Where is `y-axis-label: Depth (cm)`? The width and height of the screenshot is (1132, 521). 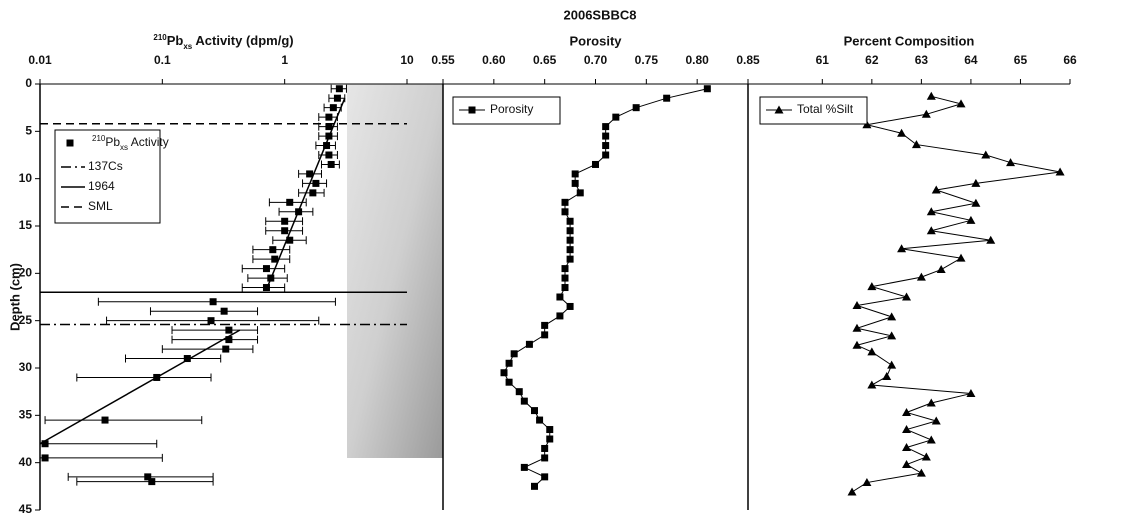
y-axis-label: Depth (cm) is located at coordinates (14, 297).